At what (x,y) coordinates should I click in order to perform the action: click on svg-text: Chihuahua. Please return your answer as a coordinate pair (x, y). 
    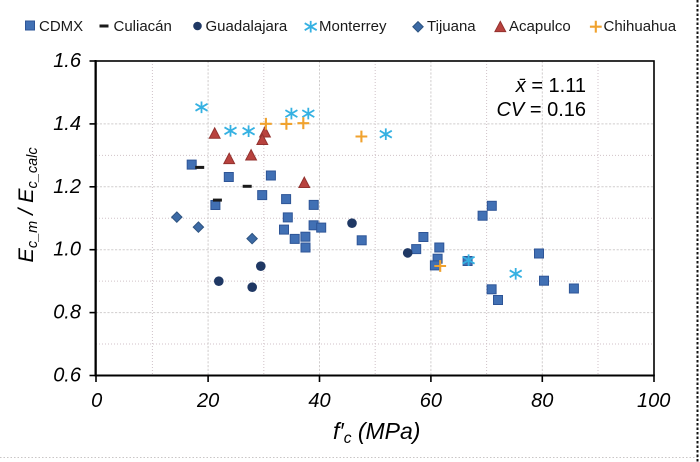
    Looking at the image, I should click on (640, 26).